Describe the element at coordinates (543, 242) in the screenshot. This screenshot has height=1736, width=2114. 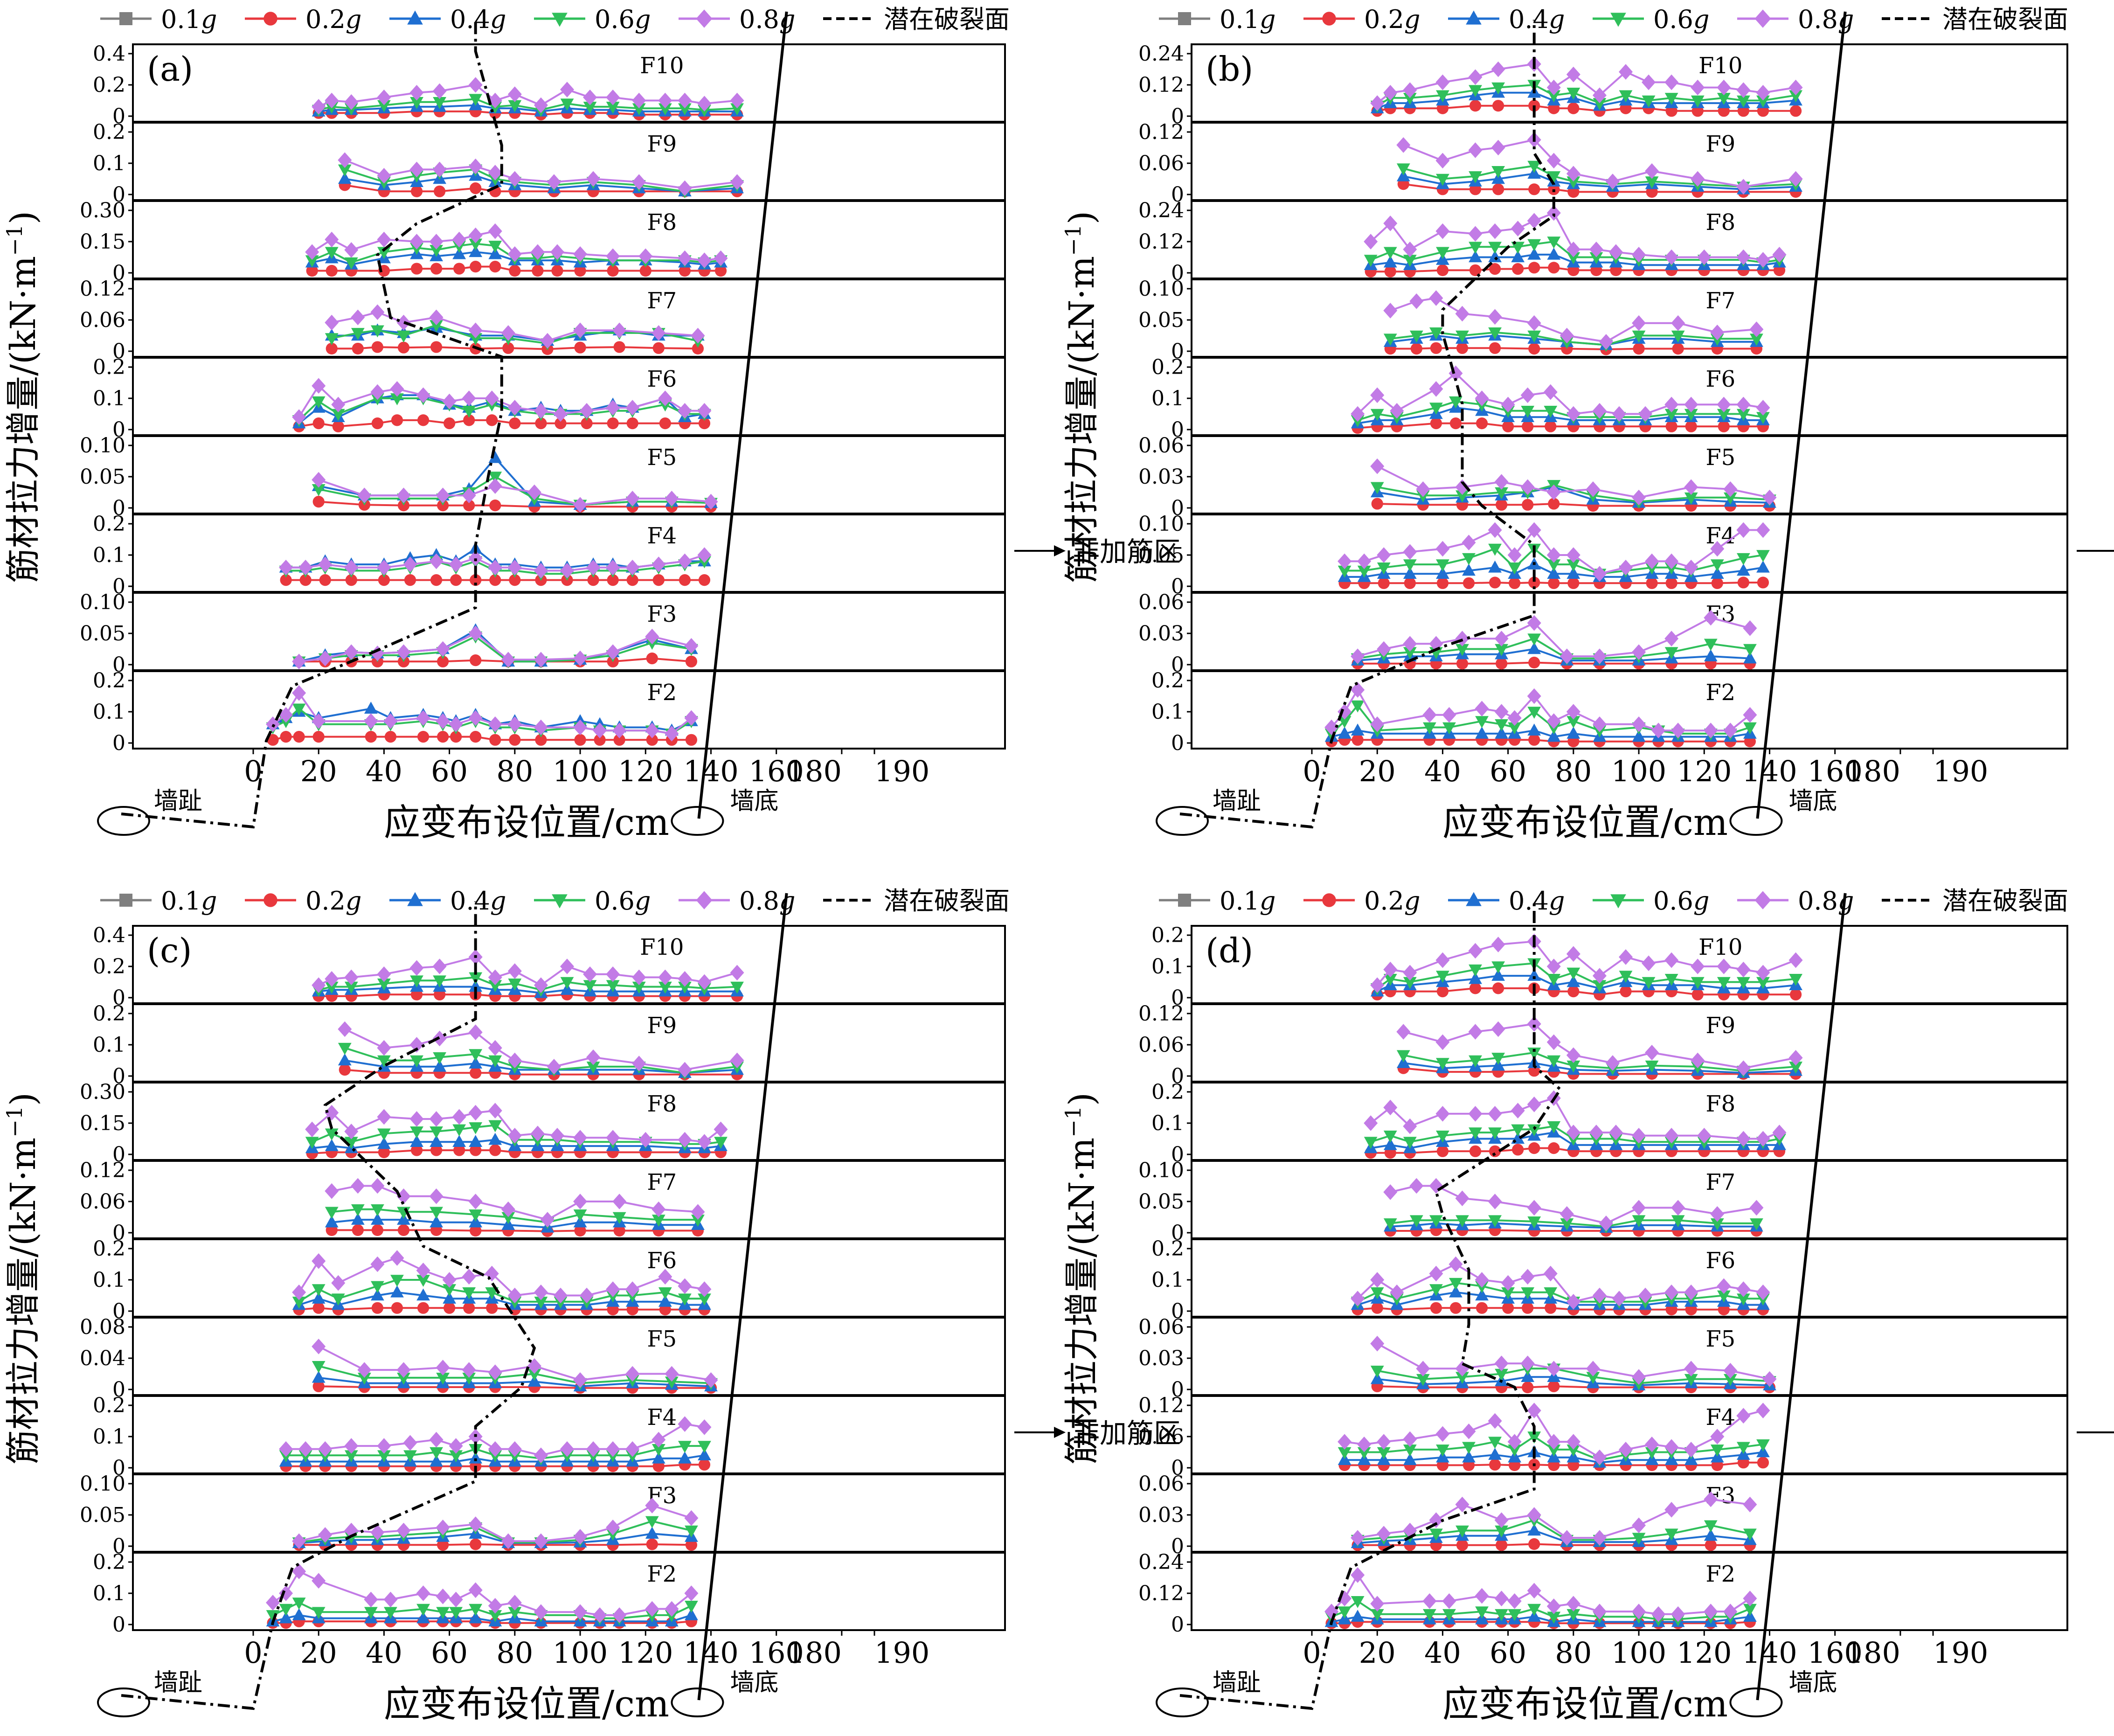
I see `subplot-f8: 00.150.30 F8` at that location.